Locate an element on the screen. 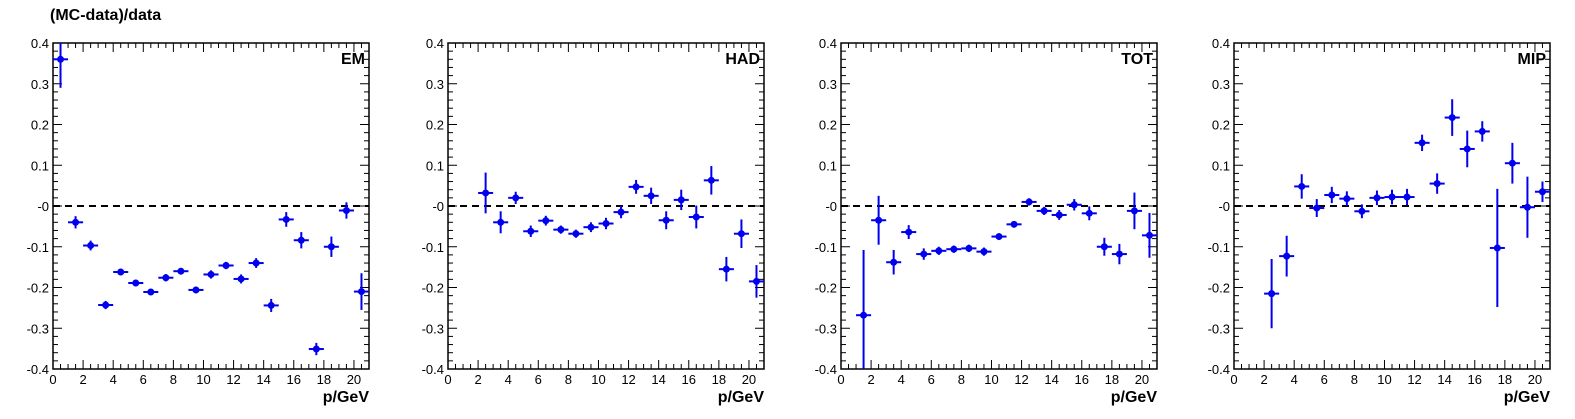  x-tick-label: 6 is located at coordinates (538, 379).